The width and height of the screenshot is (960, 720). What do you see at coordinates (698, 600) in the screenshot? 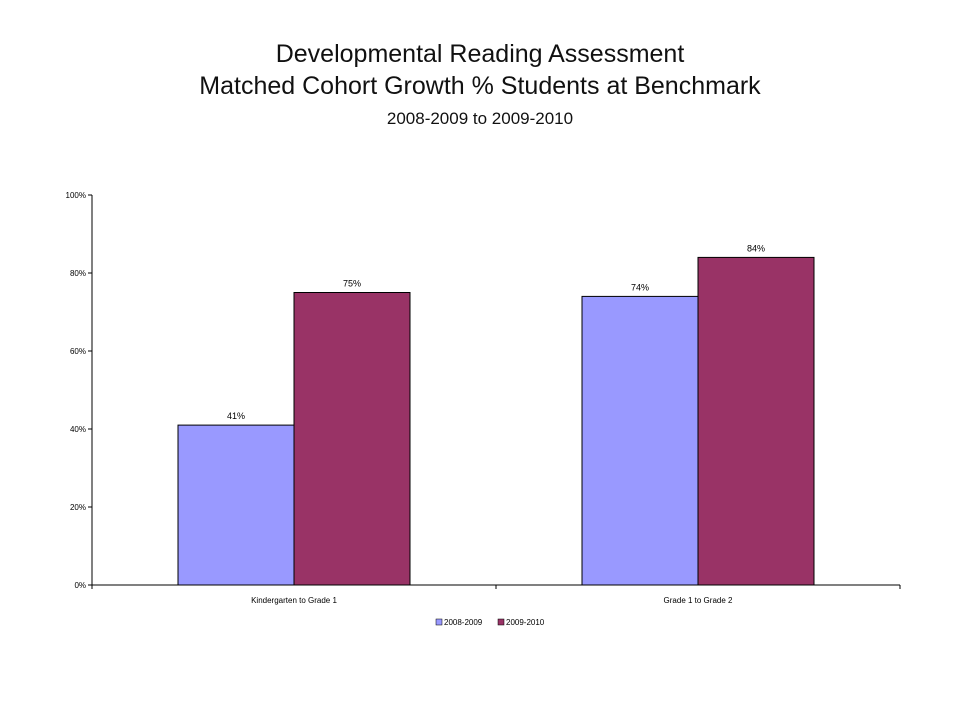
I see `x-category-label: Grade 1 to Grade 2` at bounding box center [698, 600].